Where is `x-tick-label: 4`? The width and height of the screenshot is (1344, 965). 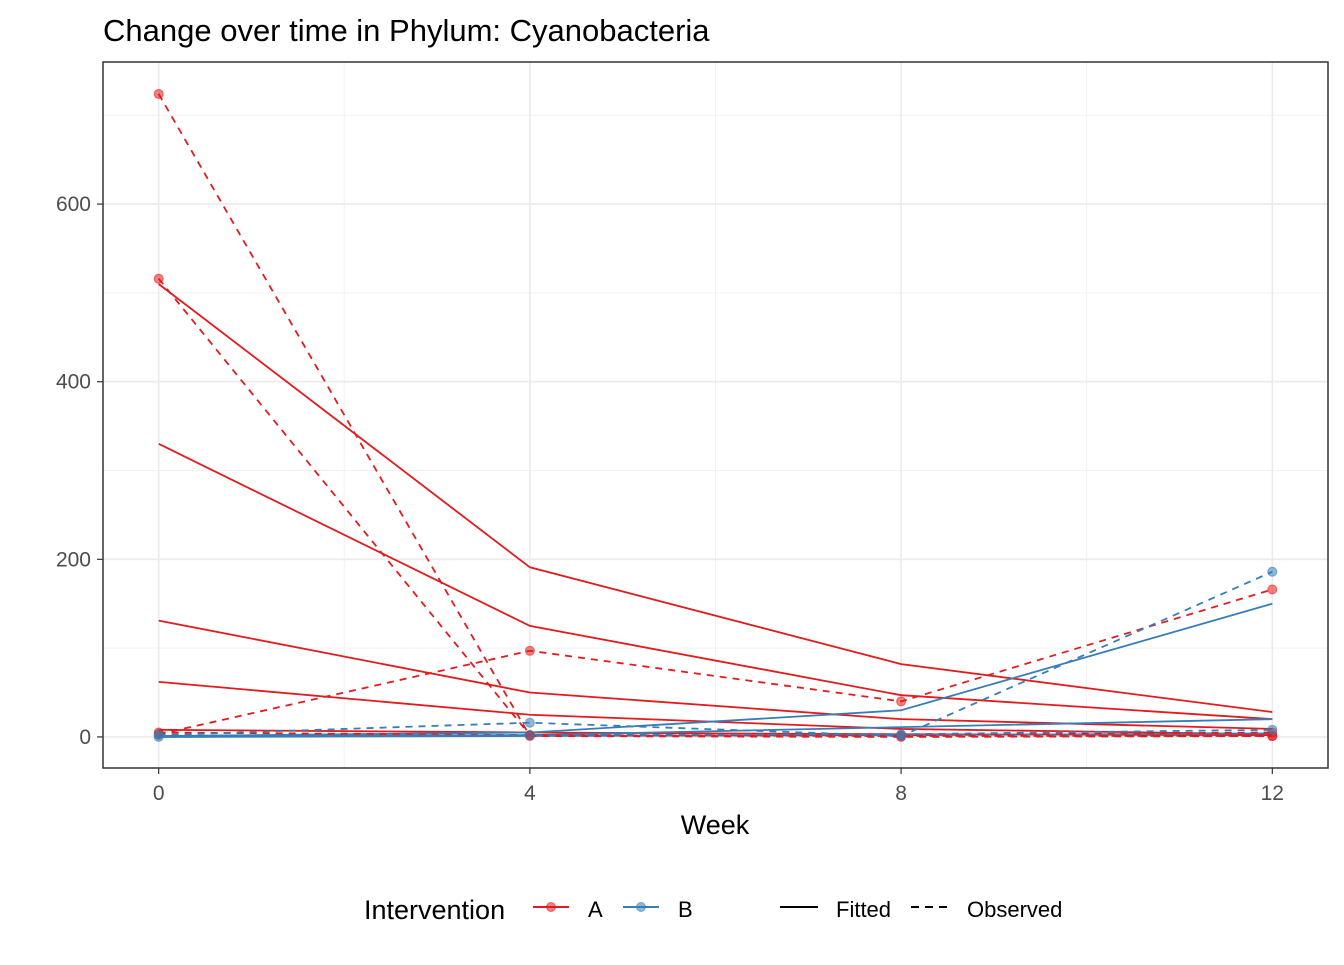 x-tick-label: 4 is located at coordinates (530, 793).